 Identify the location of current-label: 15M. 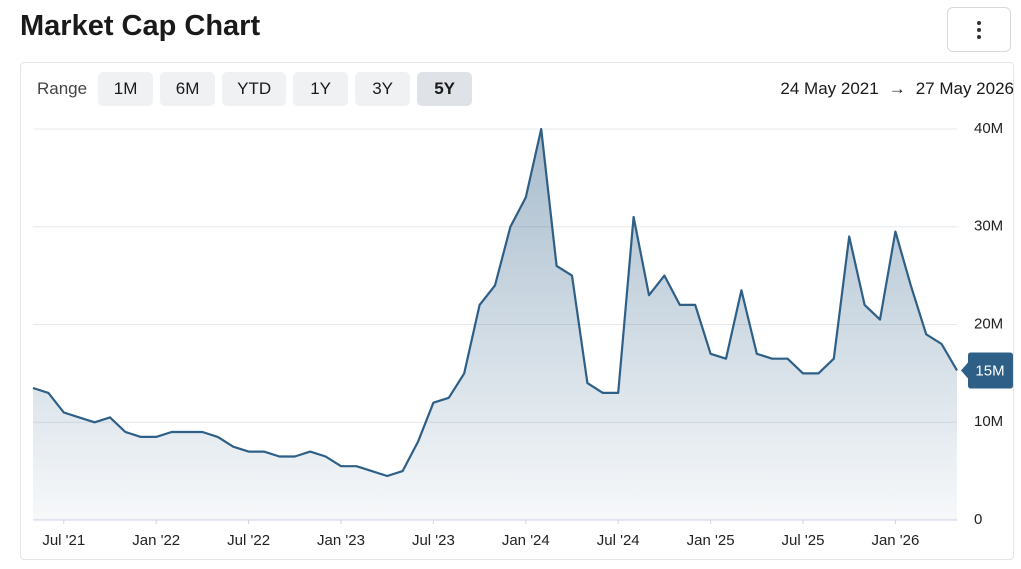
(989, 370).